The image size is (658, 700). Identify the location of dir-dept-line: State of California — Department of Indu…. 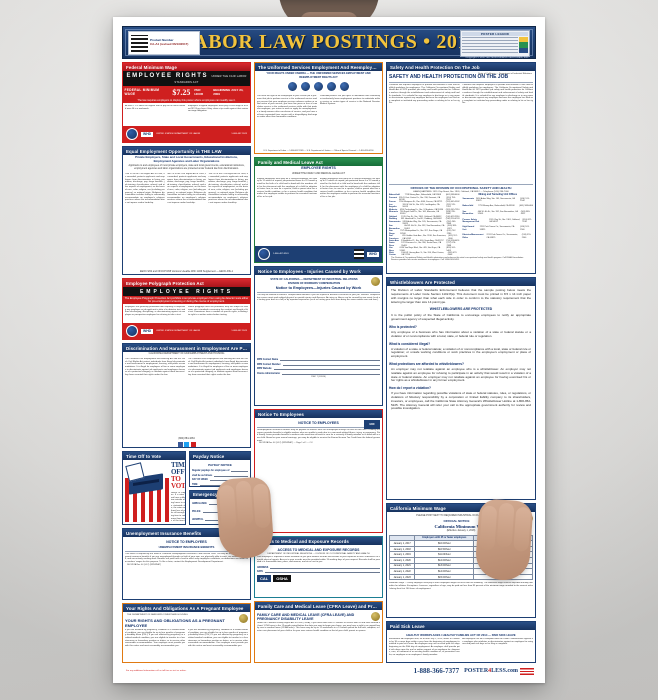
(505, 74).